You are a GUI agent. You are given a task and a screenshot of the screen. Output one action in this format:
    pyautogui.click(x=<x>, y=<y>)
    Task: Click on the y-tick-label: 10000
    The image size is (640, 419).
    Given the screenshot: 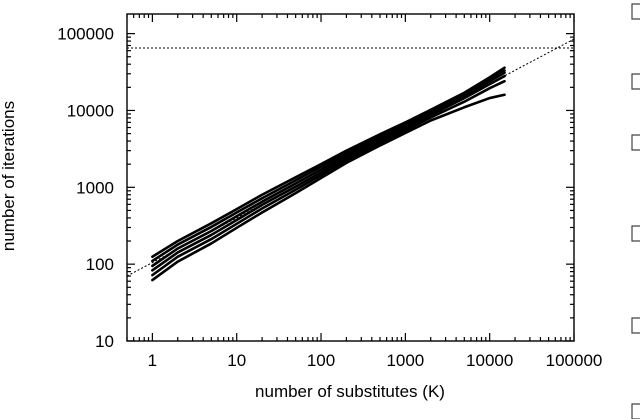 What is the action you would take?
    pyautogui.click(x=90, y=110)
    